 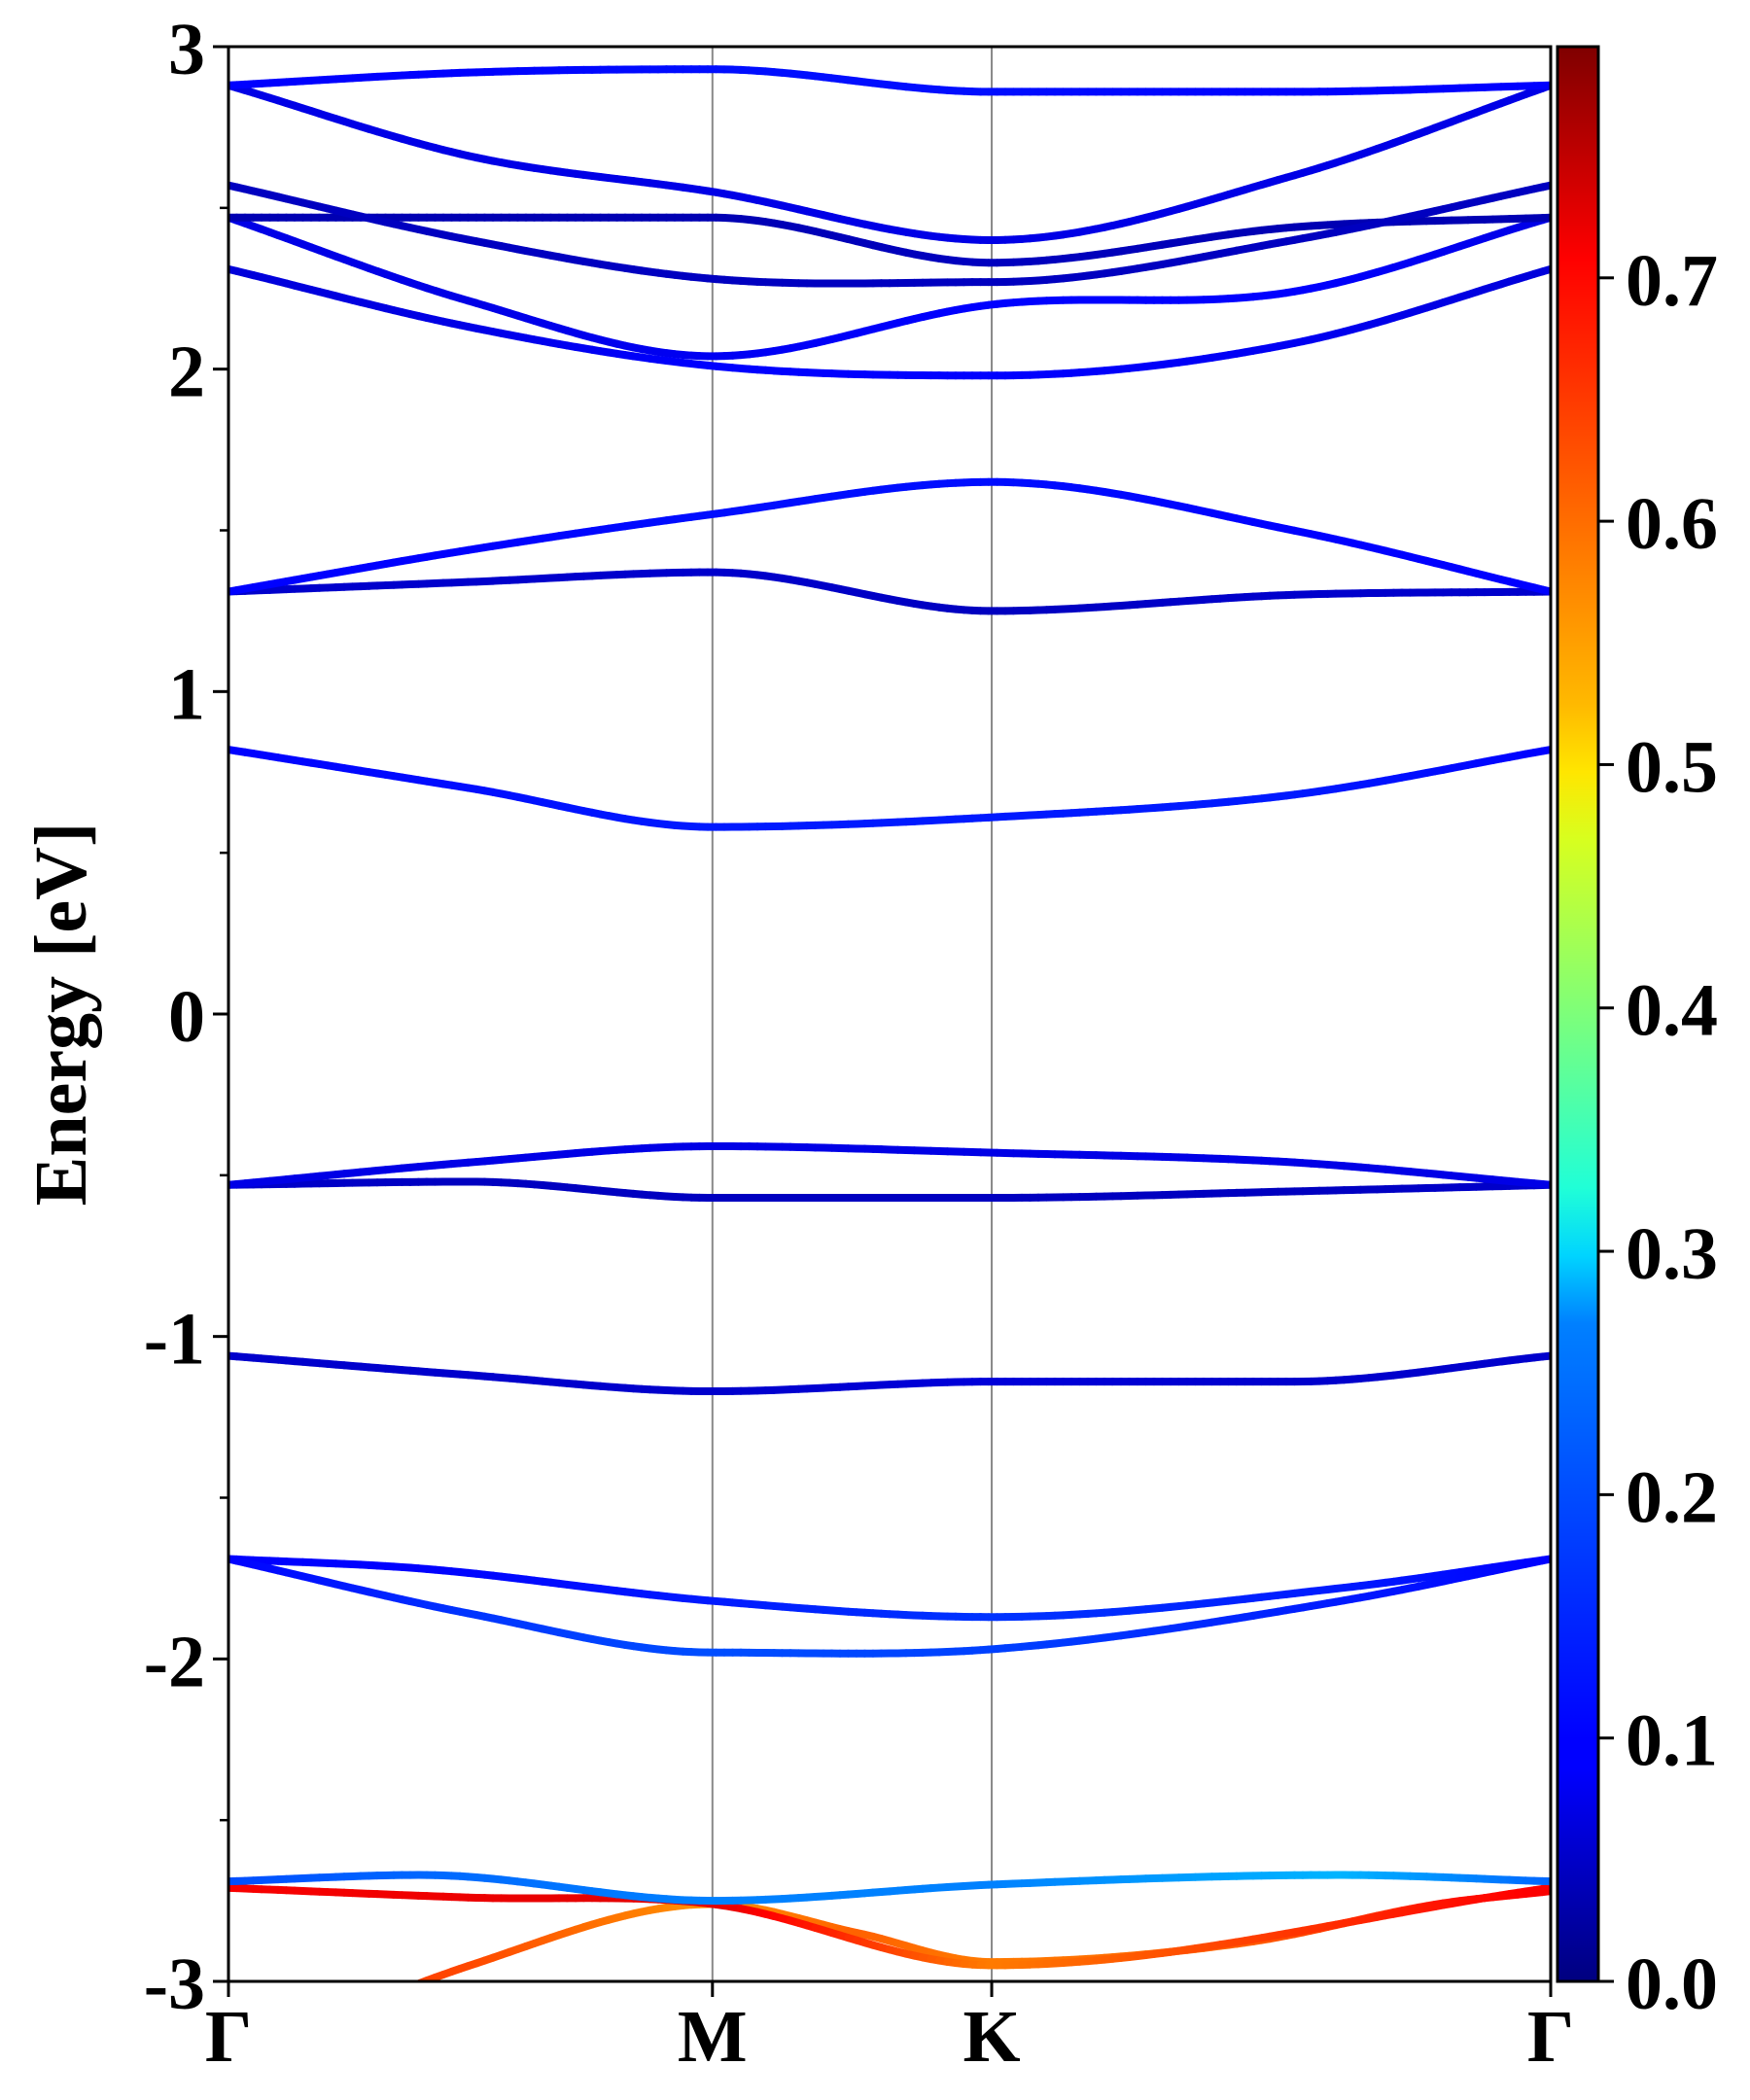 I want to click on colorbar-tick-label: 0.6, so click(x=1672, y=524).